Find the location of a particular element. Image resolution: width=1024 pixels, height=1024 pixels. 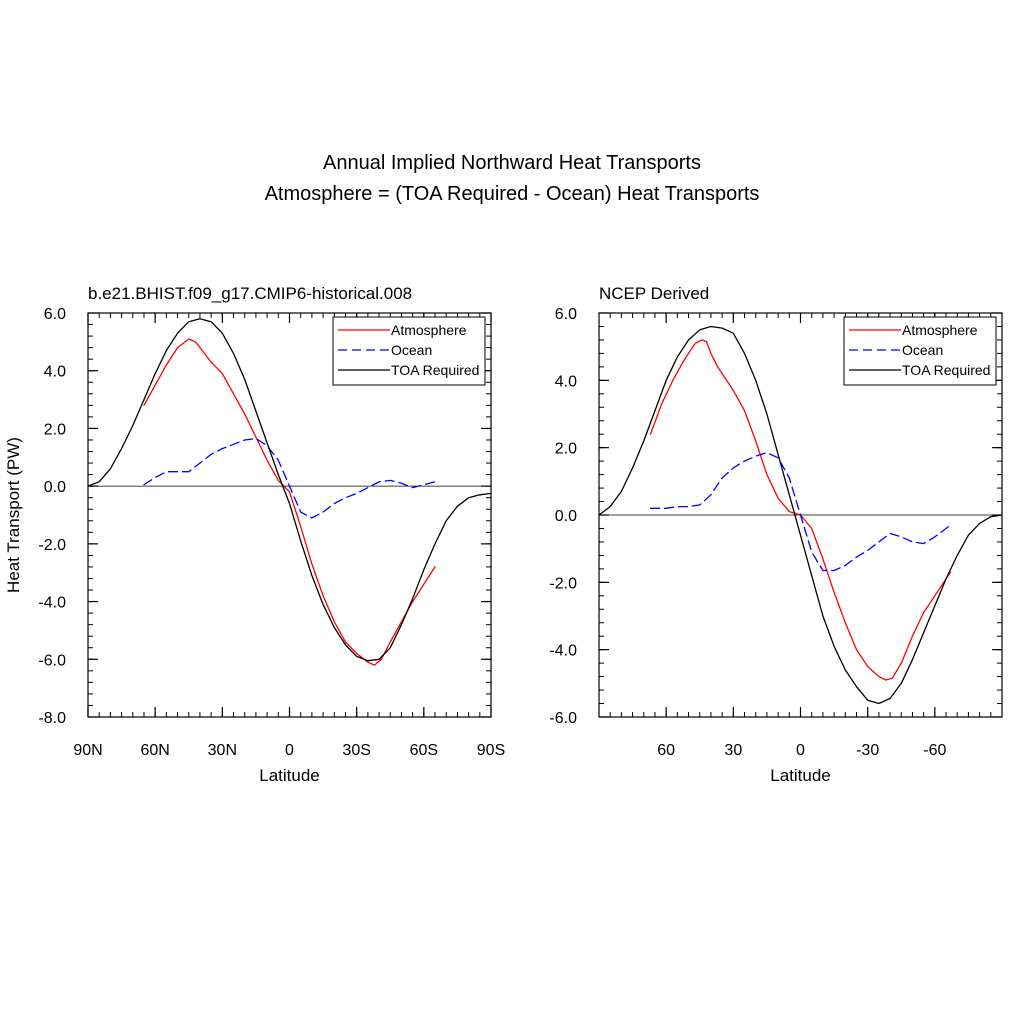

chart0-x-tick-label: 30N is located at coordinates (222, 750).